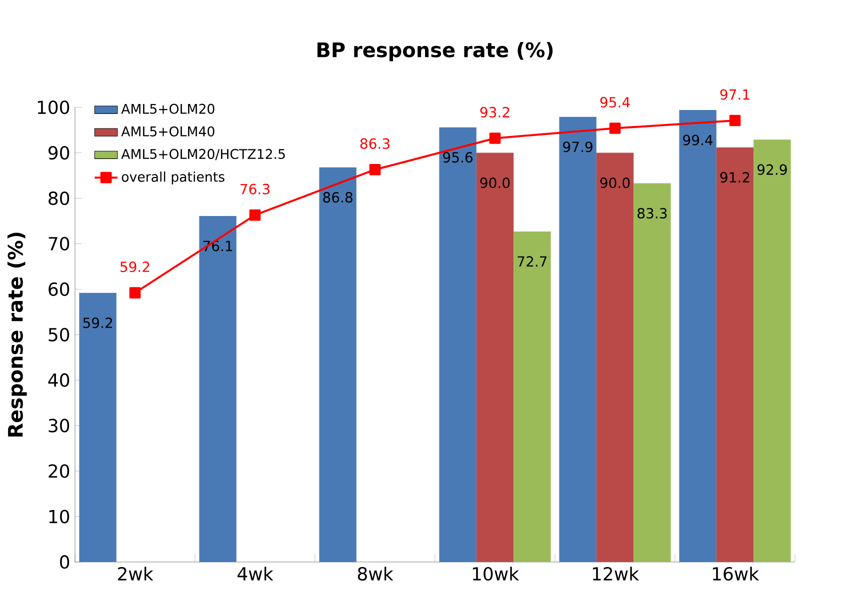 This screenshot has width=862, height=598. What do you see at coordinates (772, 169) in the screenshot?
I see `data-label: 92.9` at bounding box center [772, 169].